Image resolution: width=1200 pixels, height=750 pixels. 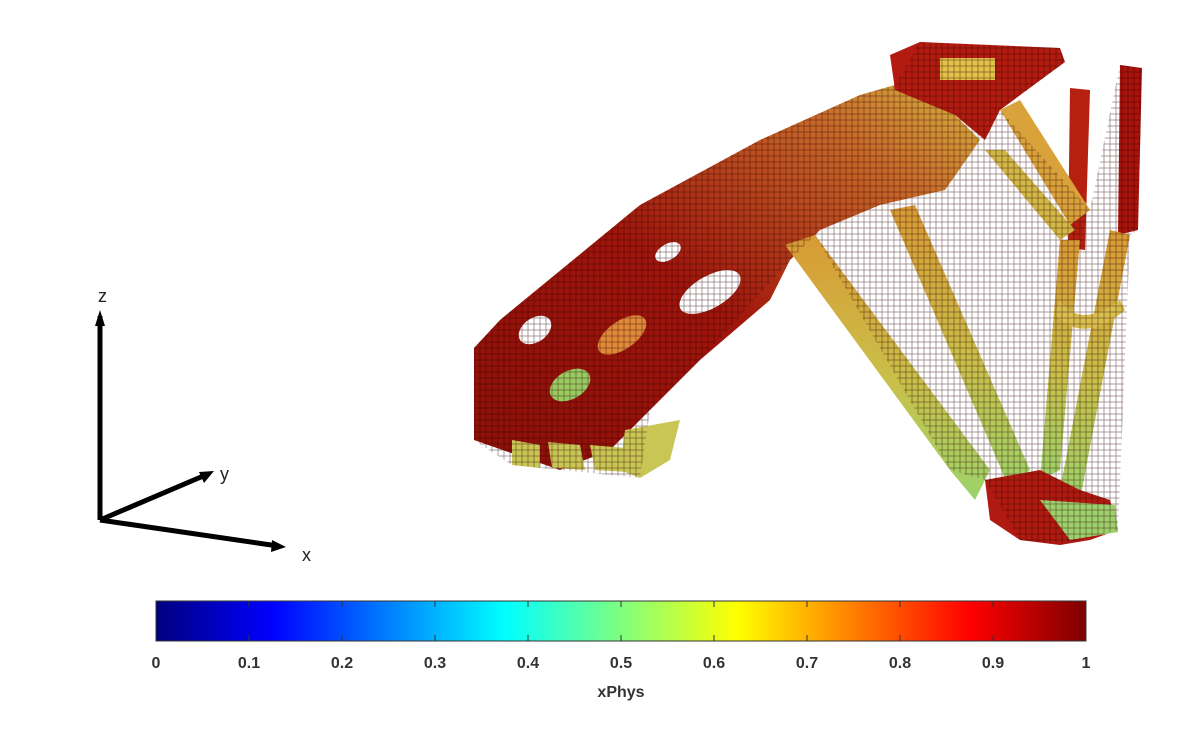 What do you see at coordinates (993, 663) in the screenshot?
I see `colorbar-tick-label: 0.9` at bounding box center [993, 663].